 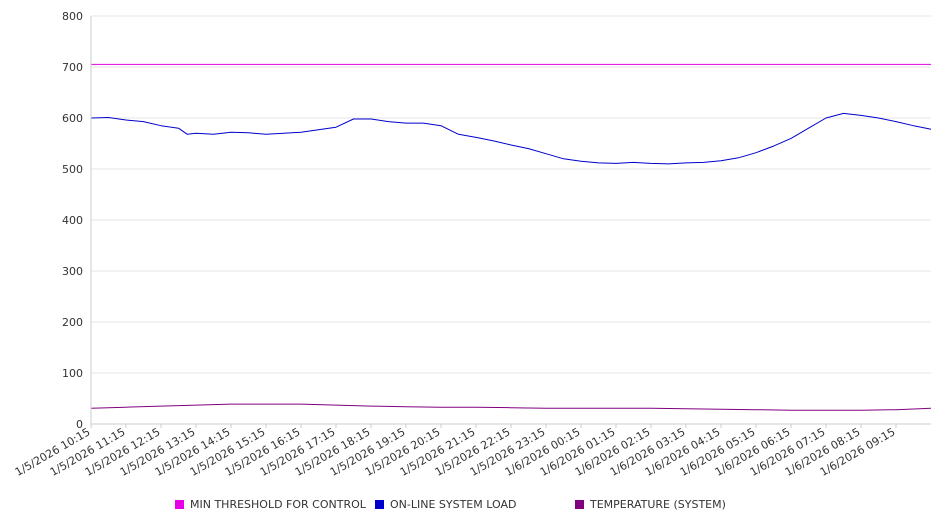 I want to click on y-tick-label: 700, so click(x=72, y=67).